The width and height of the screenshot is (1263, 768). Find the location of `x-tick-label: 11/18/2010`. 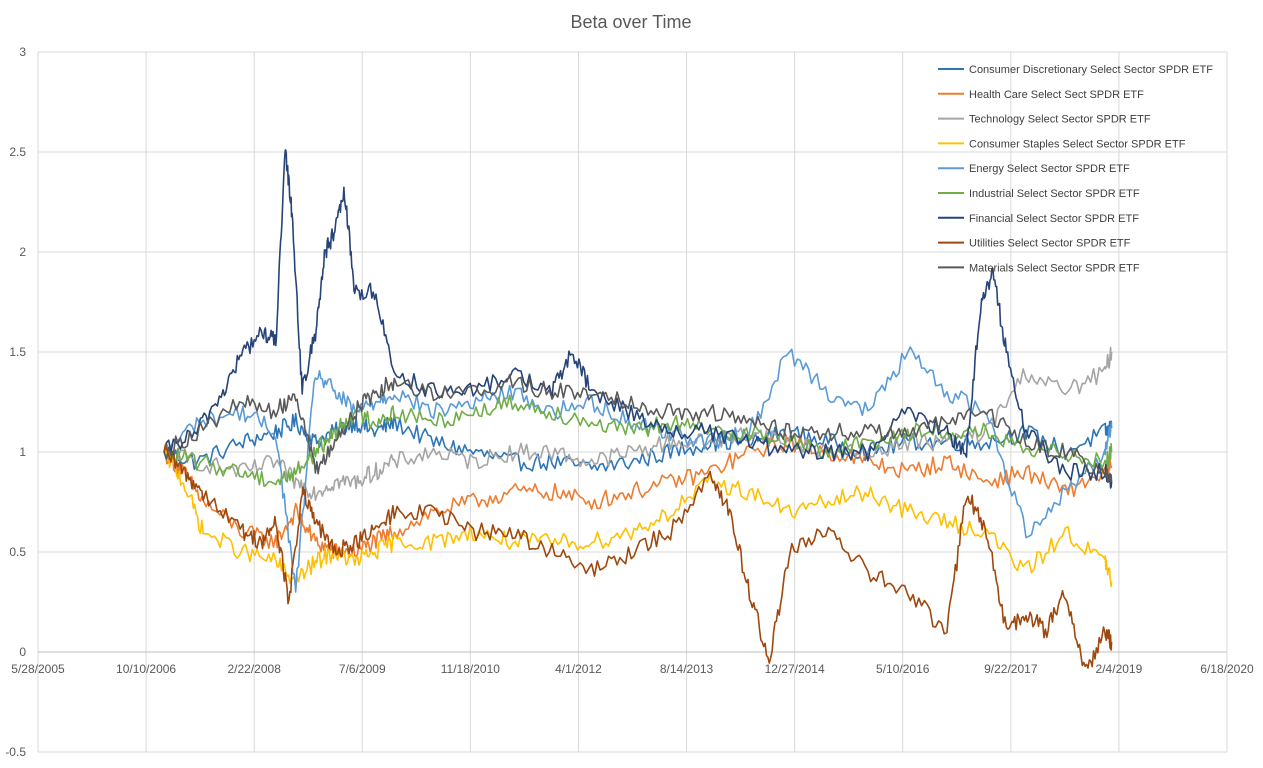

x-tick-label: 11/18/2010 is located at coordinates (470, 669).